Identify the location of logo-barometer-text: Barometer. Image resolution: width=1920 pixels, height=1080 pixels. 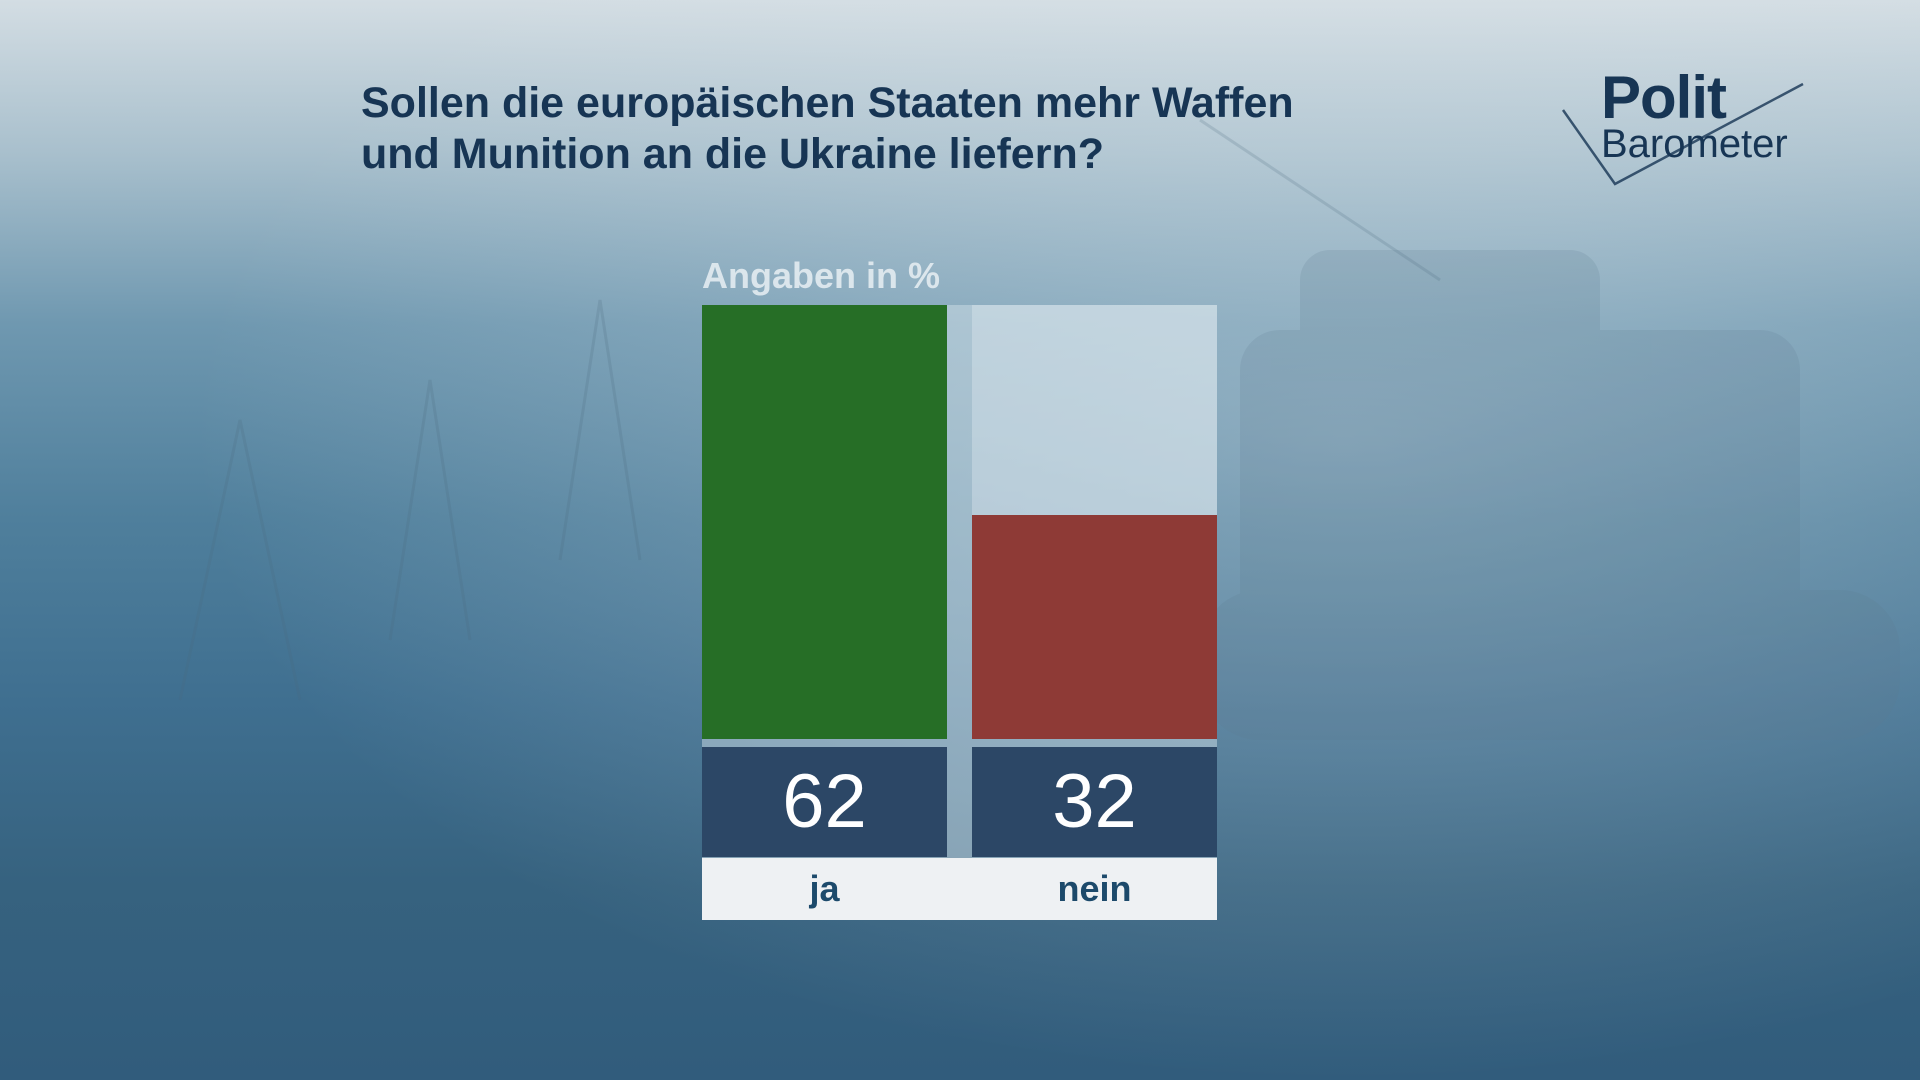
(1694, 144).